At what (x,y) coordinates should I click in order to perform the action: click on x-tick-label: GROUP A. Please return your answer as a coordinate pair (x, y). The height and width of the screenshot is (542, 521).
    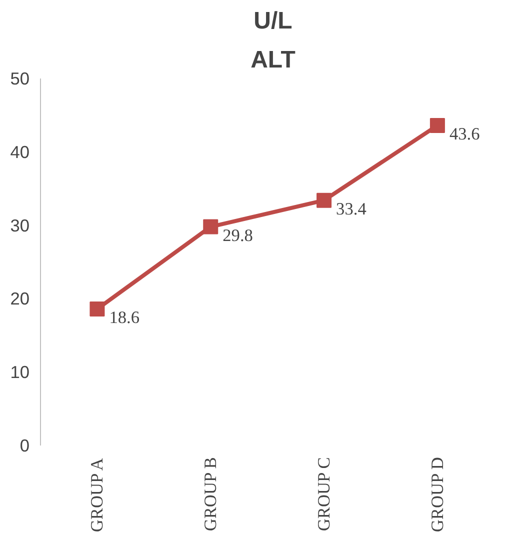
    Looking at the image, I should click on (97, 495).